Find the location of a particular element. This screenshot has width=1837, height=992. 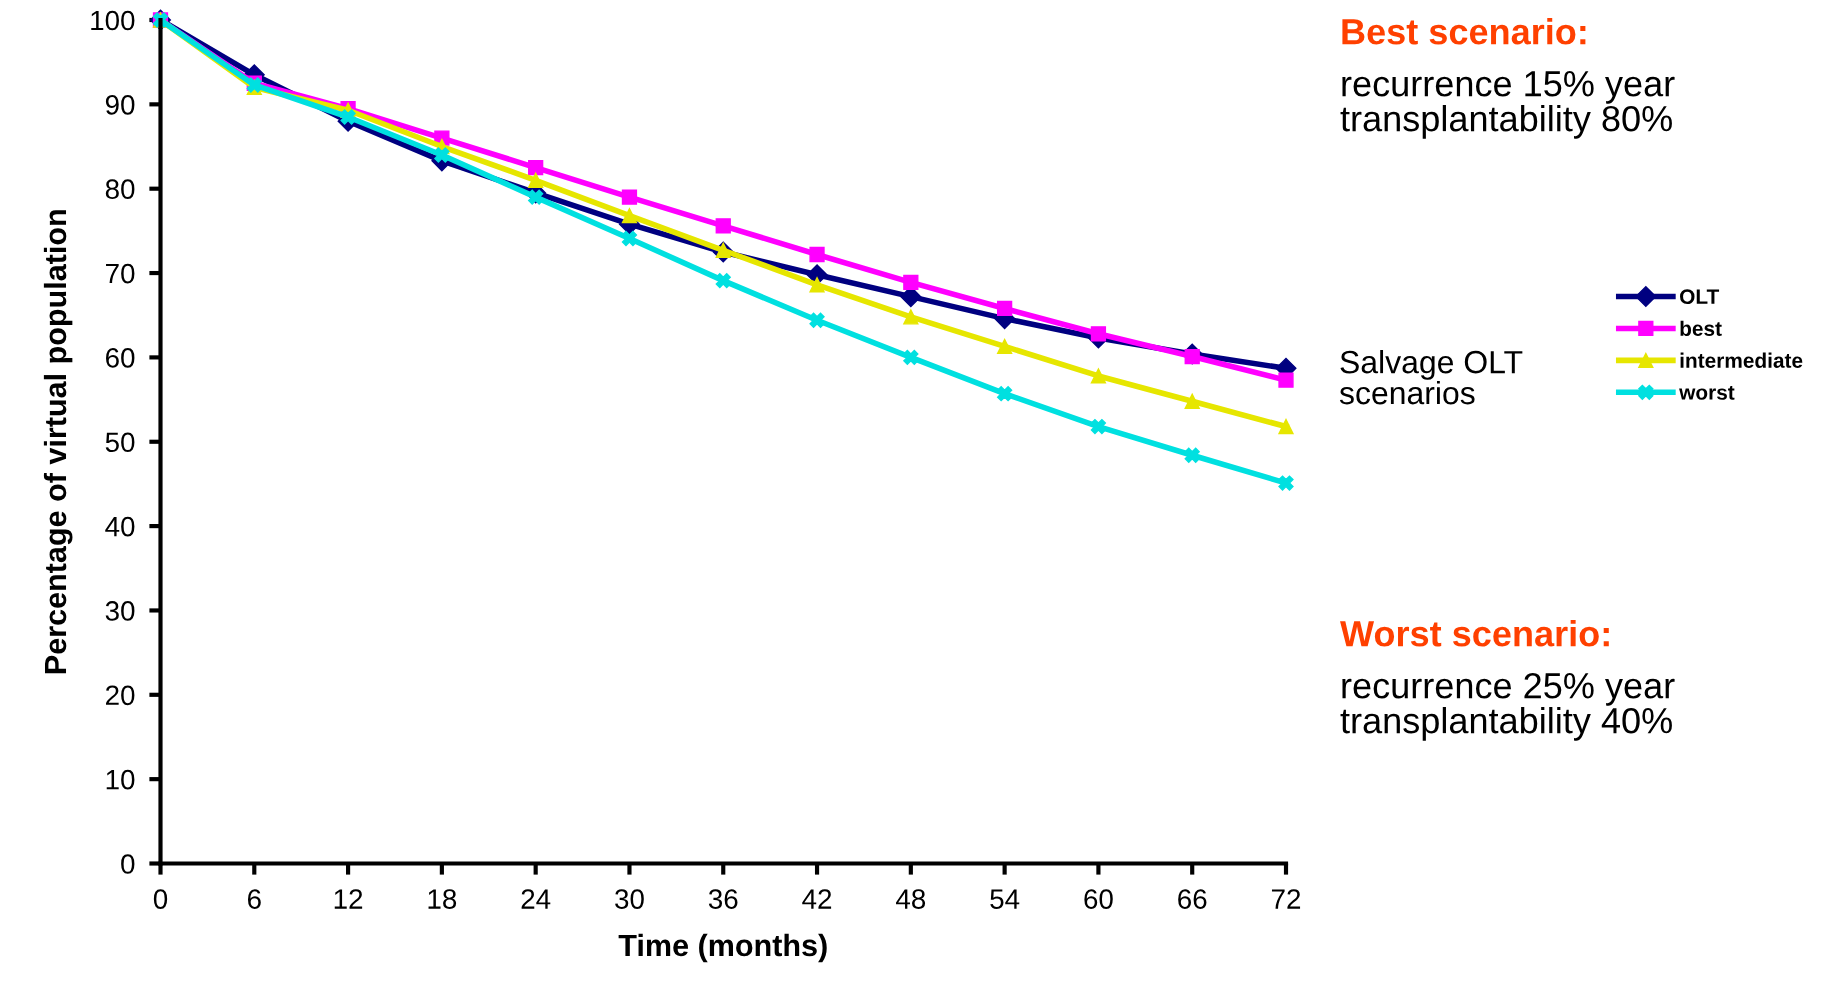

text: Worst scenario: is located at coordinates (1474, 633).